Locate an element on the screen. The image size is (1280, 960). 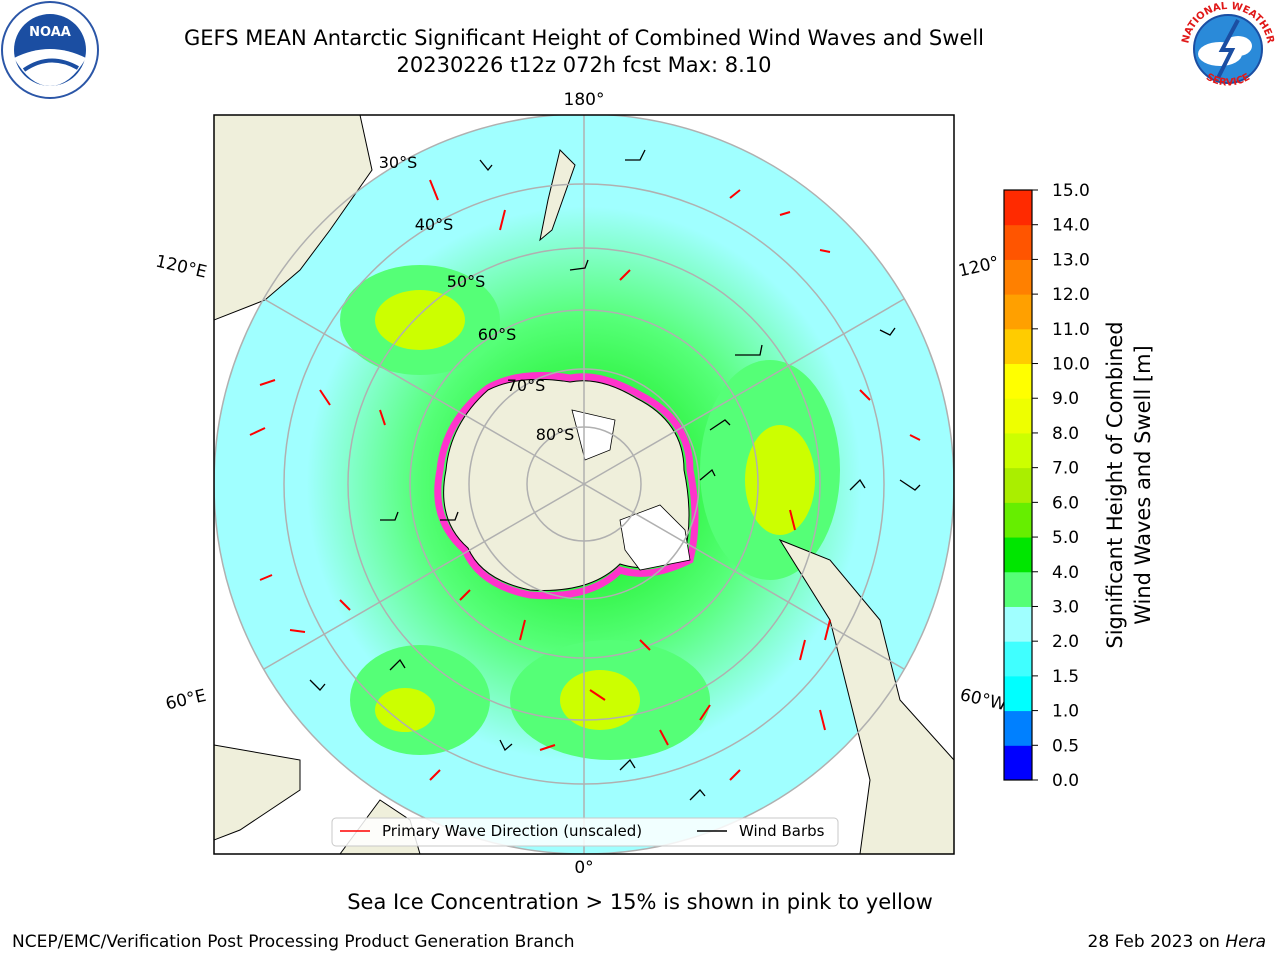
colorbar-tick-label: 5.0 is located at coordinates (1065, 538).